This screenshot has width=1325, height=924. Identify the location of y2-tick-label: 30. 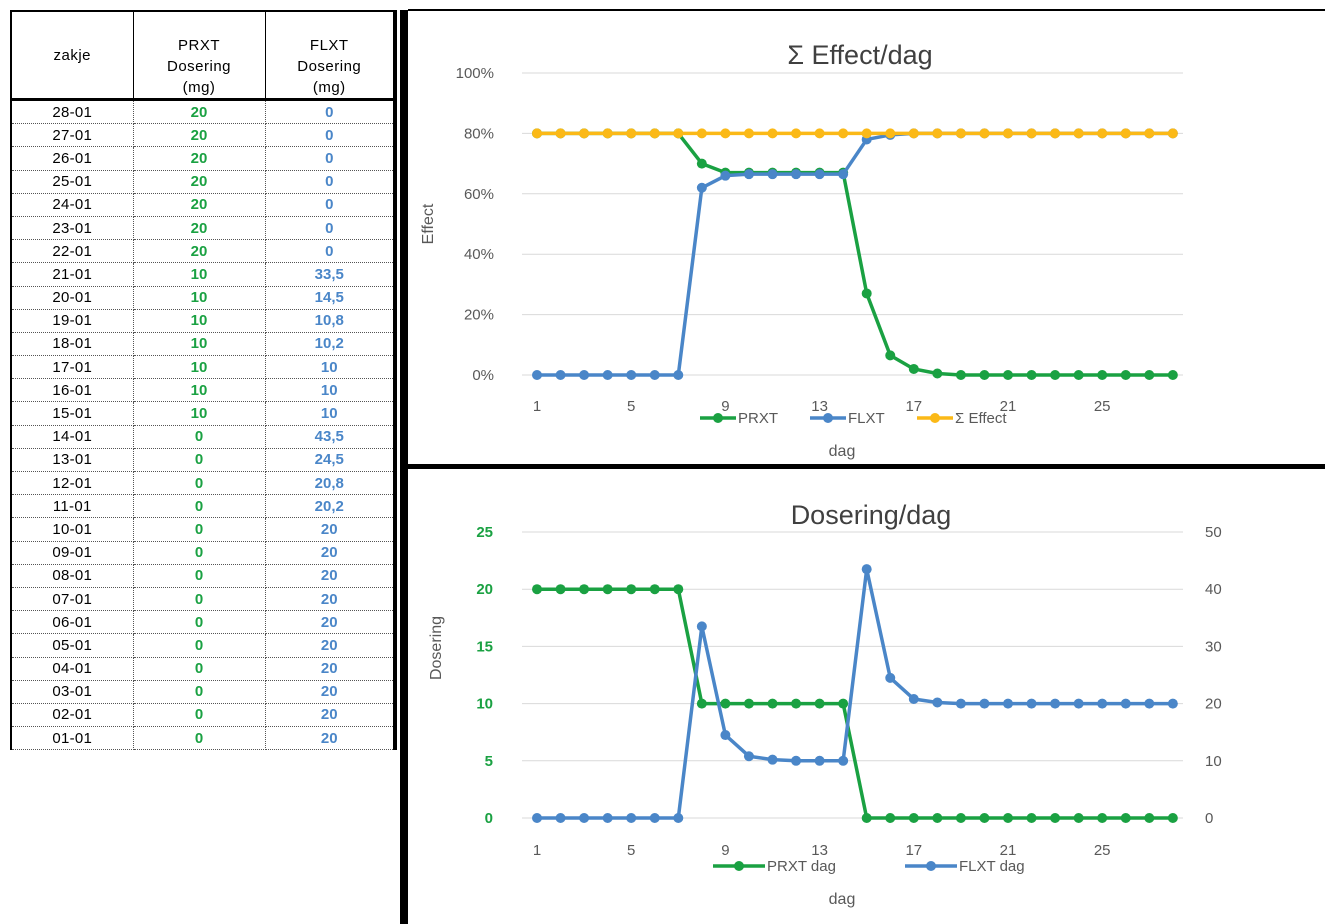
(1213, 646).